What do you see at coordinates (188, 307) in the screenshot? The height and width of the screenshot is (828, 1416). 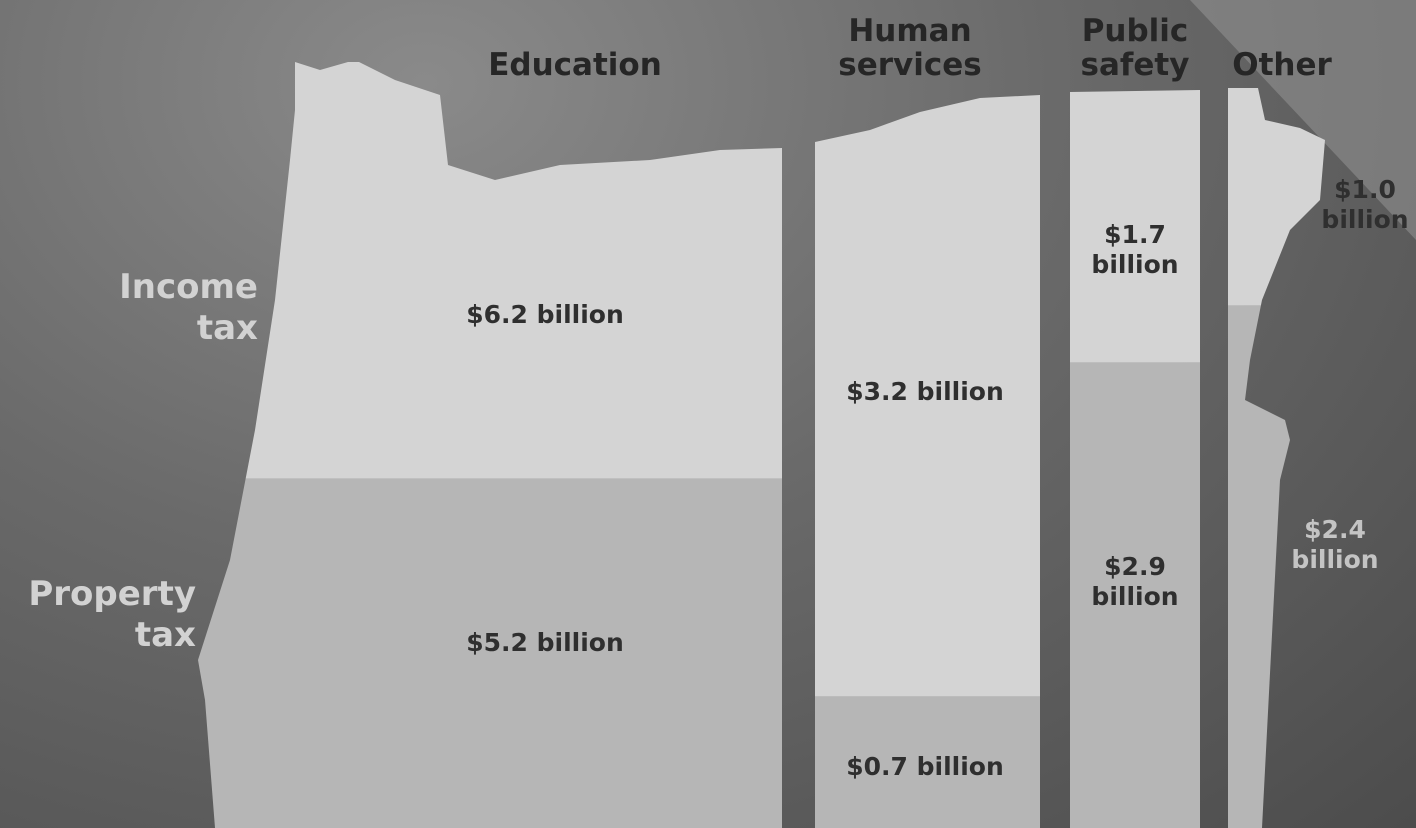 I see `legend-label: Income tax` at bounding box center [188, 307].